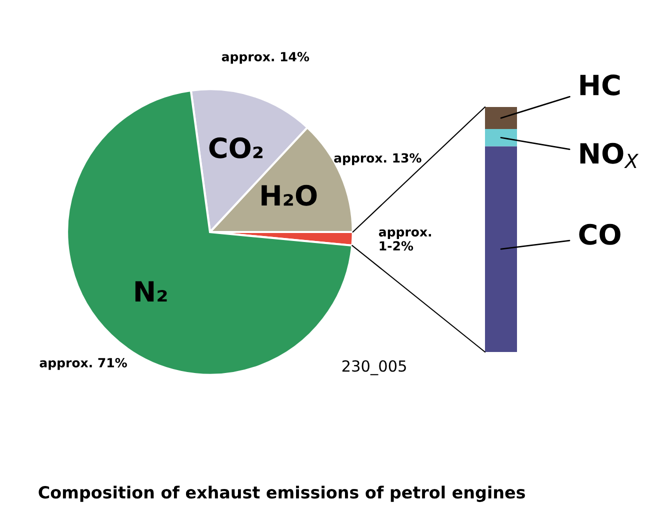 This screenshot has height=531, width=671. Describe the element at coordinates (378, 159) in the screenshot. I see `data-label: approx. 13%` at that location.